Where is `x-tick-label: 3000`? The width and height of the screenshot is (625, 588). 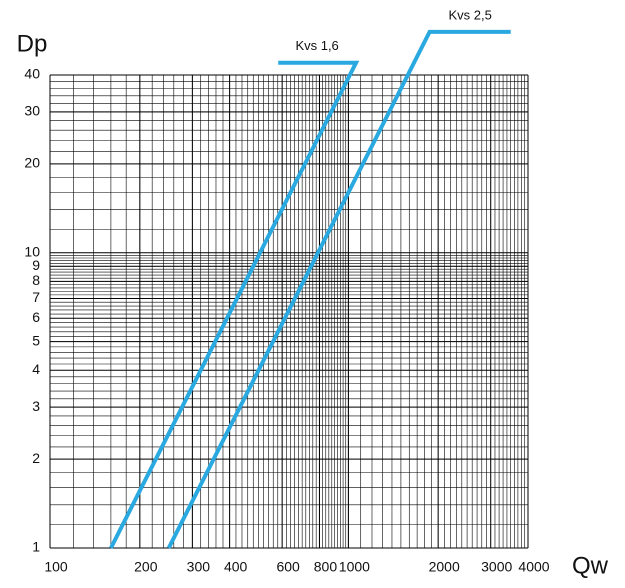 x-tick-label: 3000 is located at coordinates (496, 567).